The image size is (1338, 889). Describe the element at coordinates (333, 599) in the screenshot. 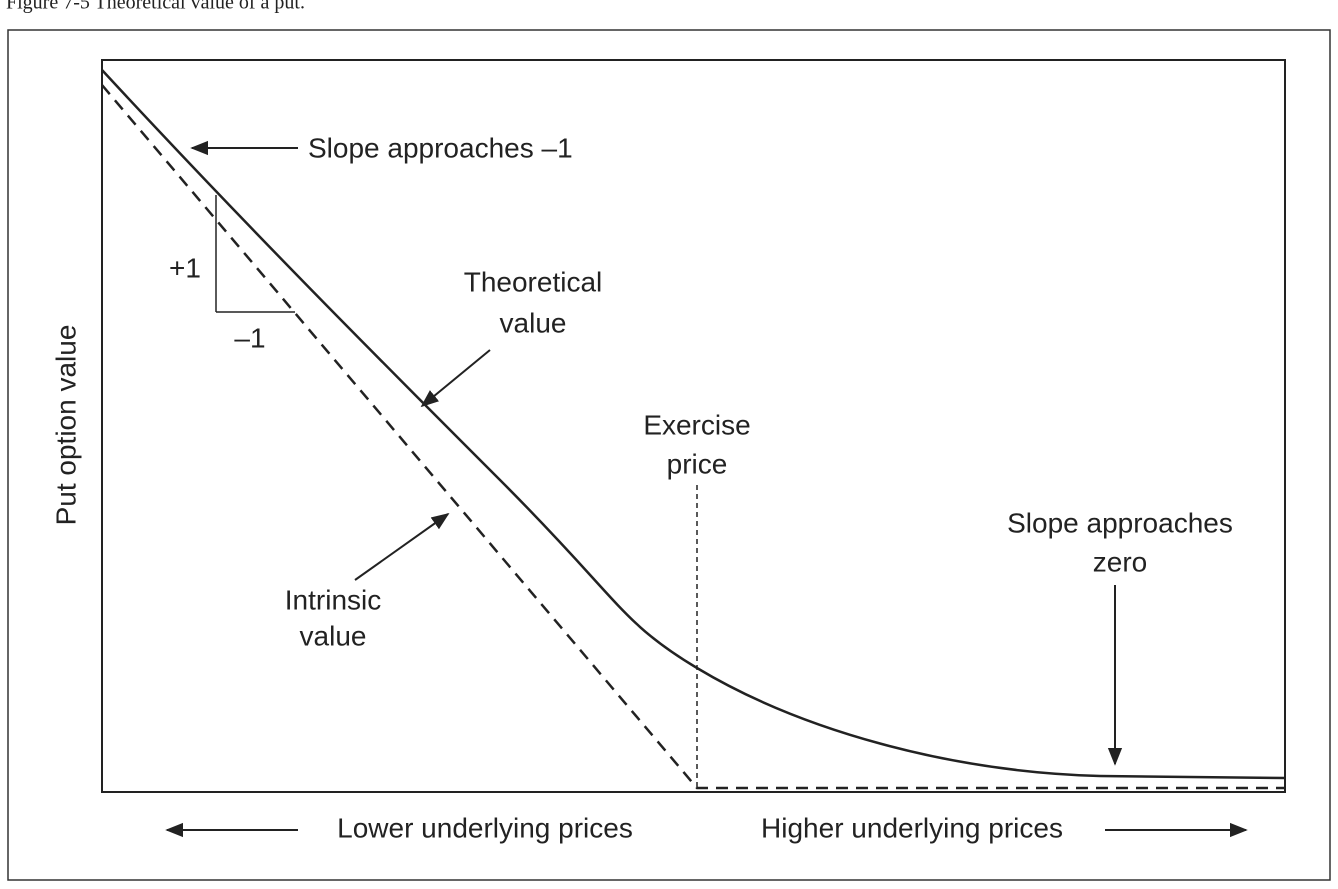

I see `annotation: Intrinsic` at that location.